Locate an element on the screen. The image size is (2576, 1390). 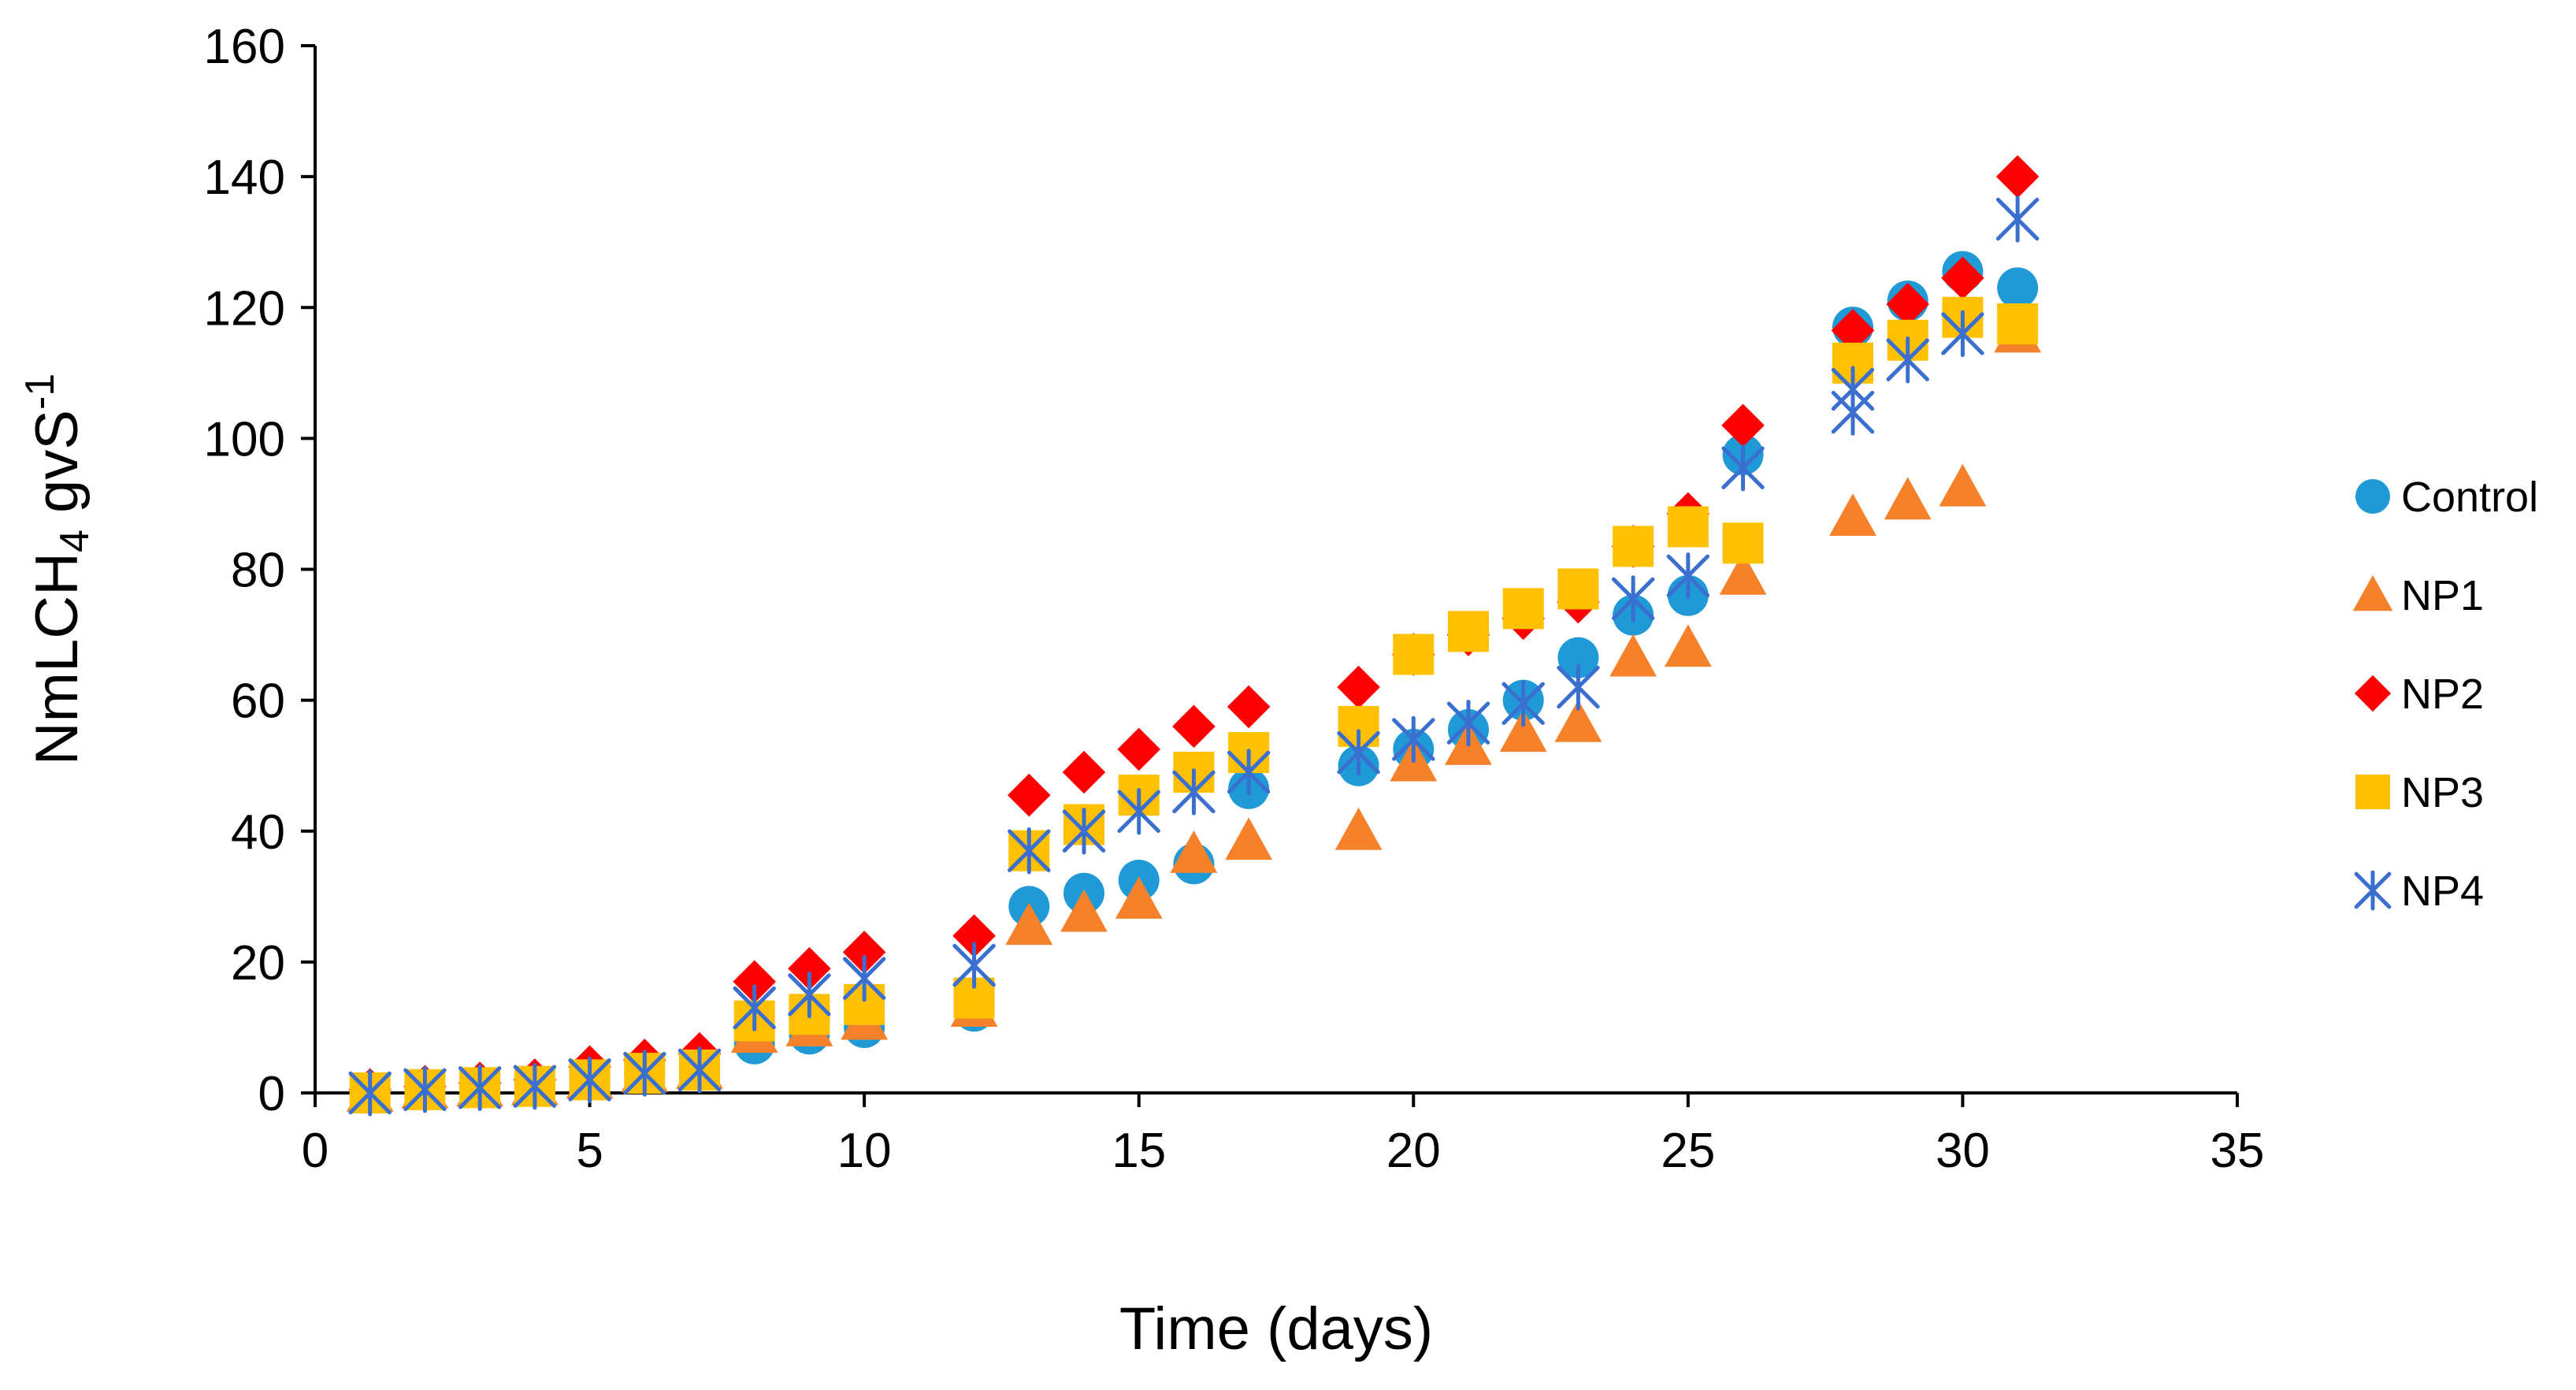
legend-label: NP4 is located at coordinates (2442, 891).